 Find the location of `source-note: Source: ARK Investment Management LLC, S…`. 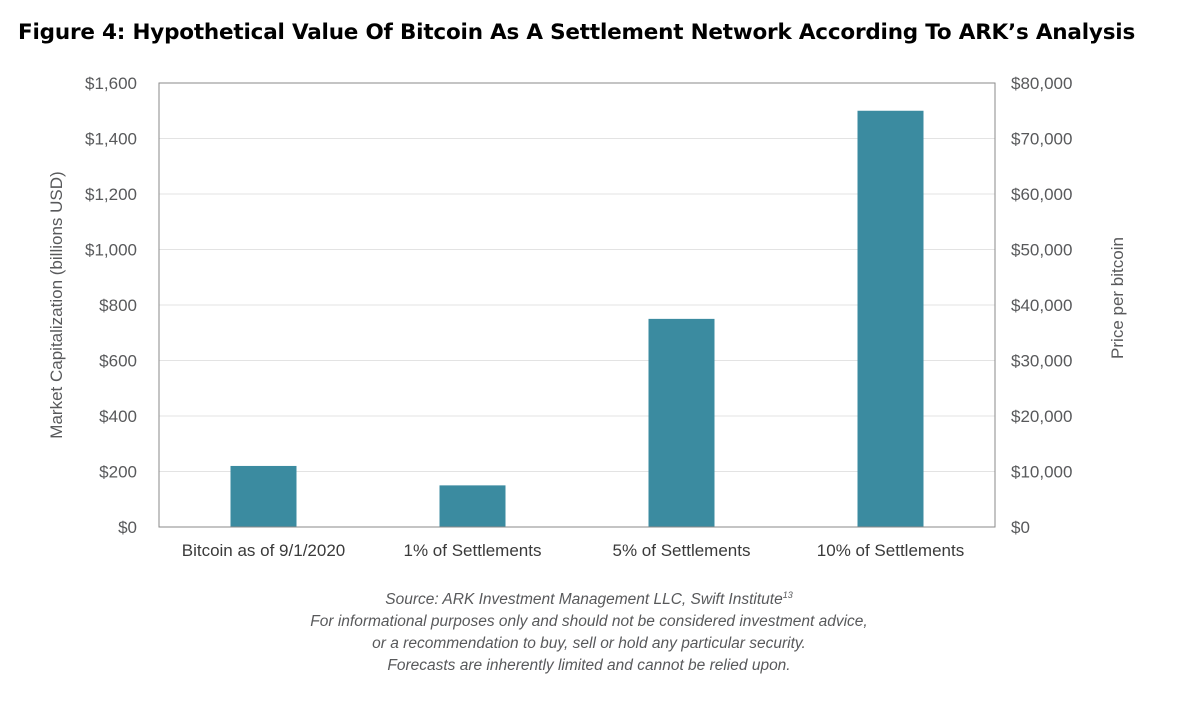

source-note: Source: ARK Investment Management LLC, S… is located at coordinates (589, 599).